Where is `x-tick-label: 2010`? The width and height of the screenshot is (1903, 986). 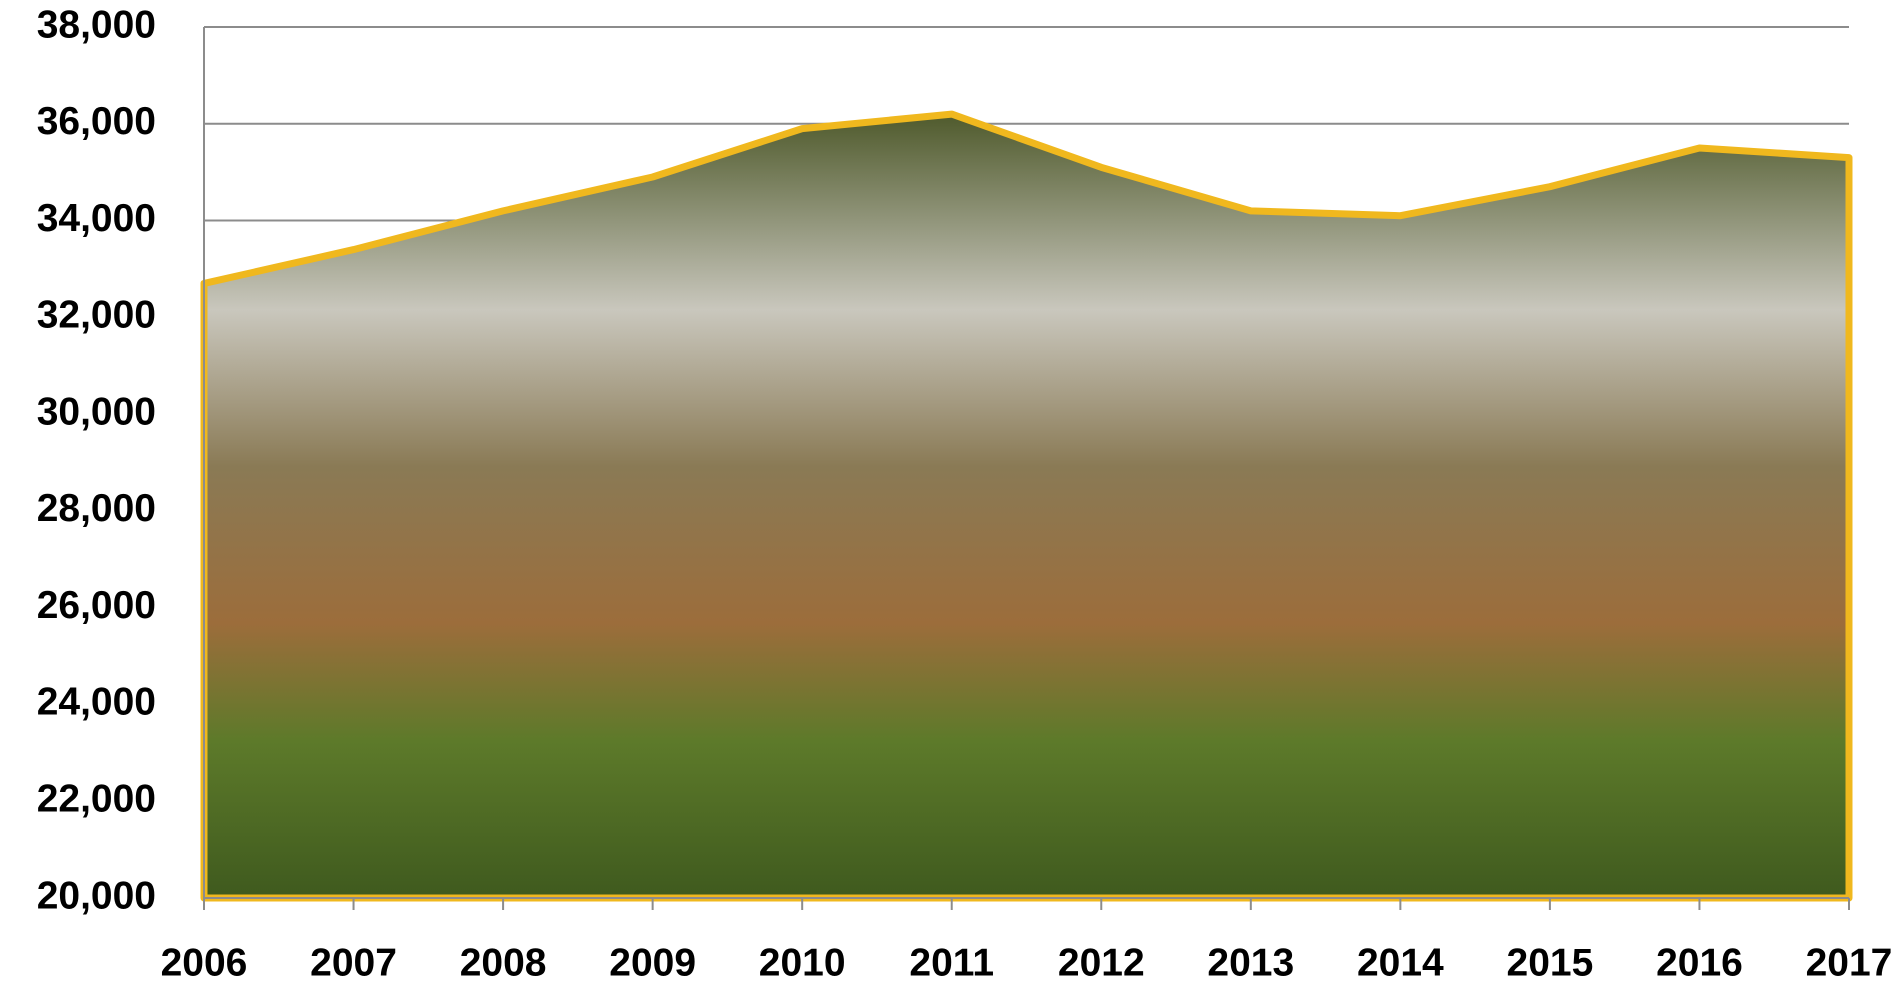 x-tick-label: 2010 is located at coordinates (802, 962).